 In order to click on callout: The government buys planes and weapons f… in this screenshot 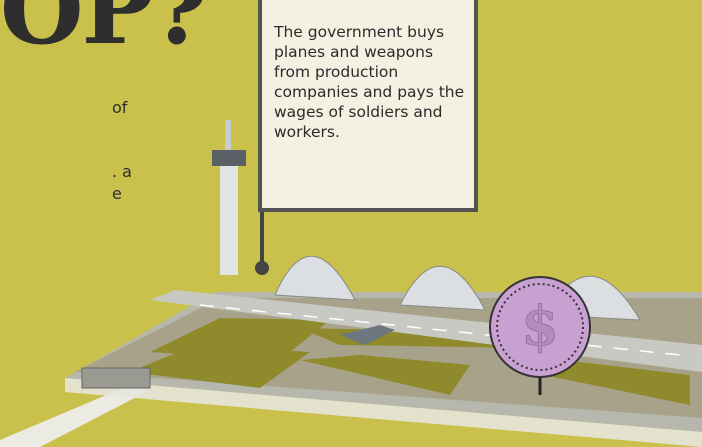, I will do `click(368, 106)`.